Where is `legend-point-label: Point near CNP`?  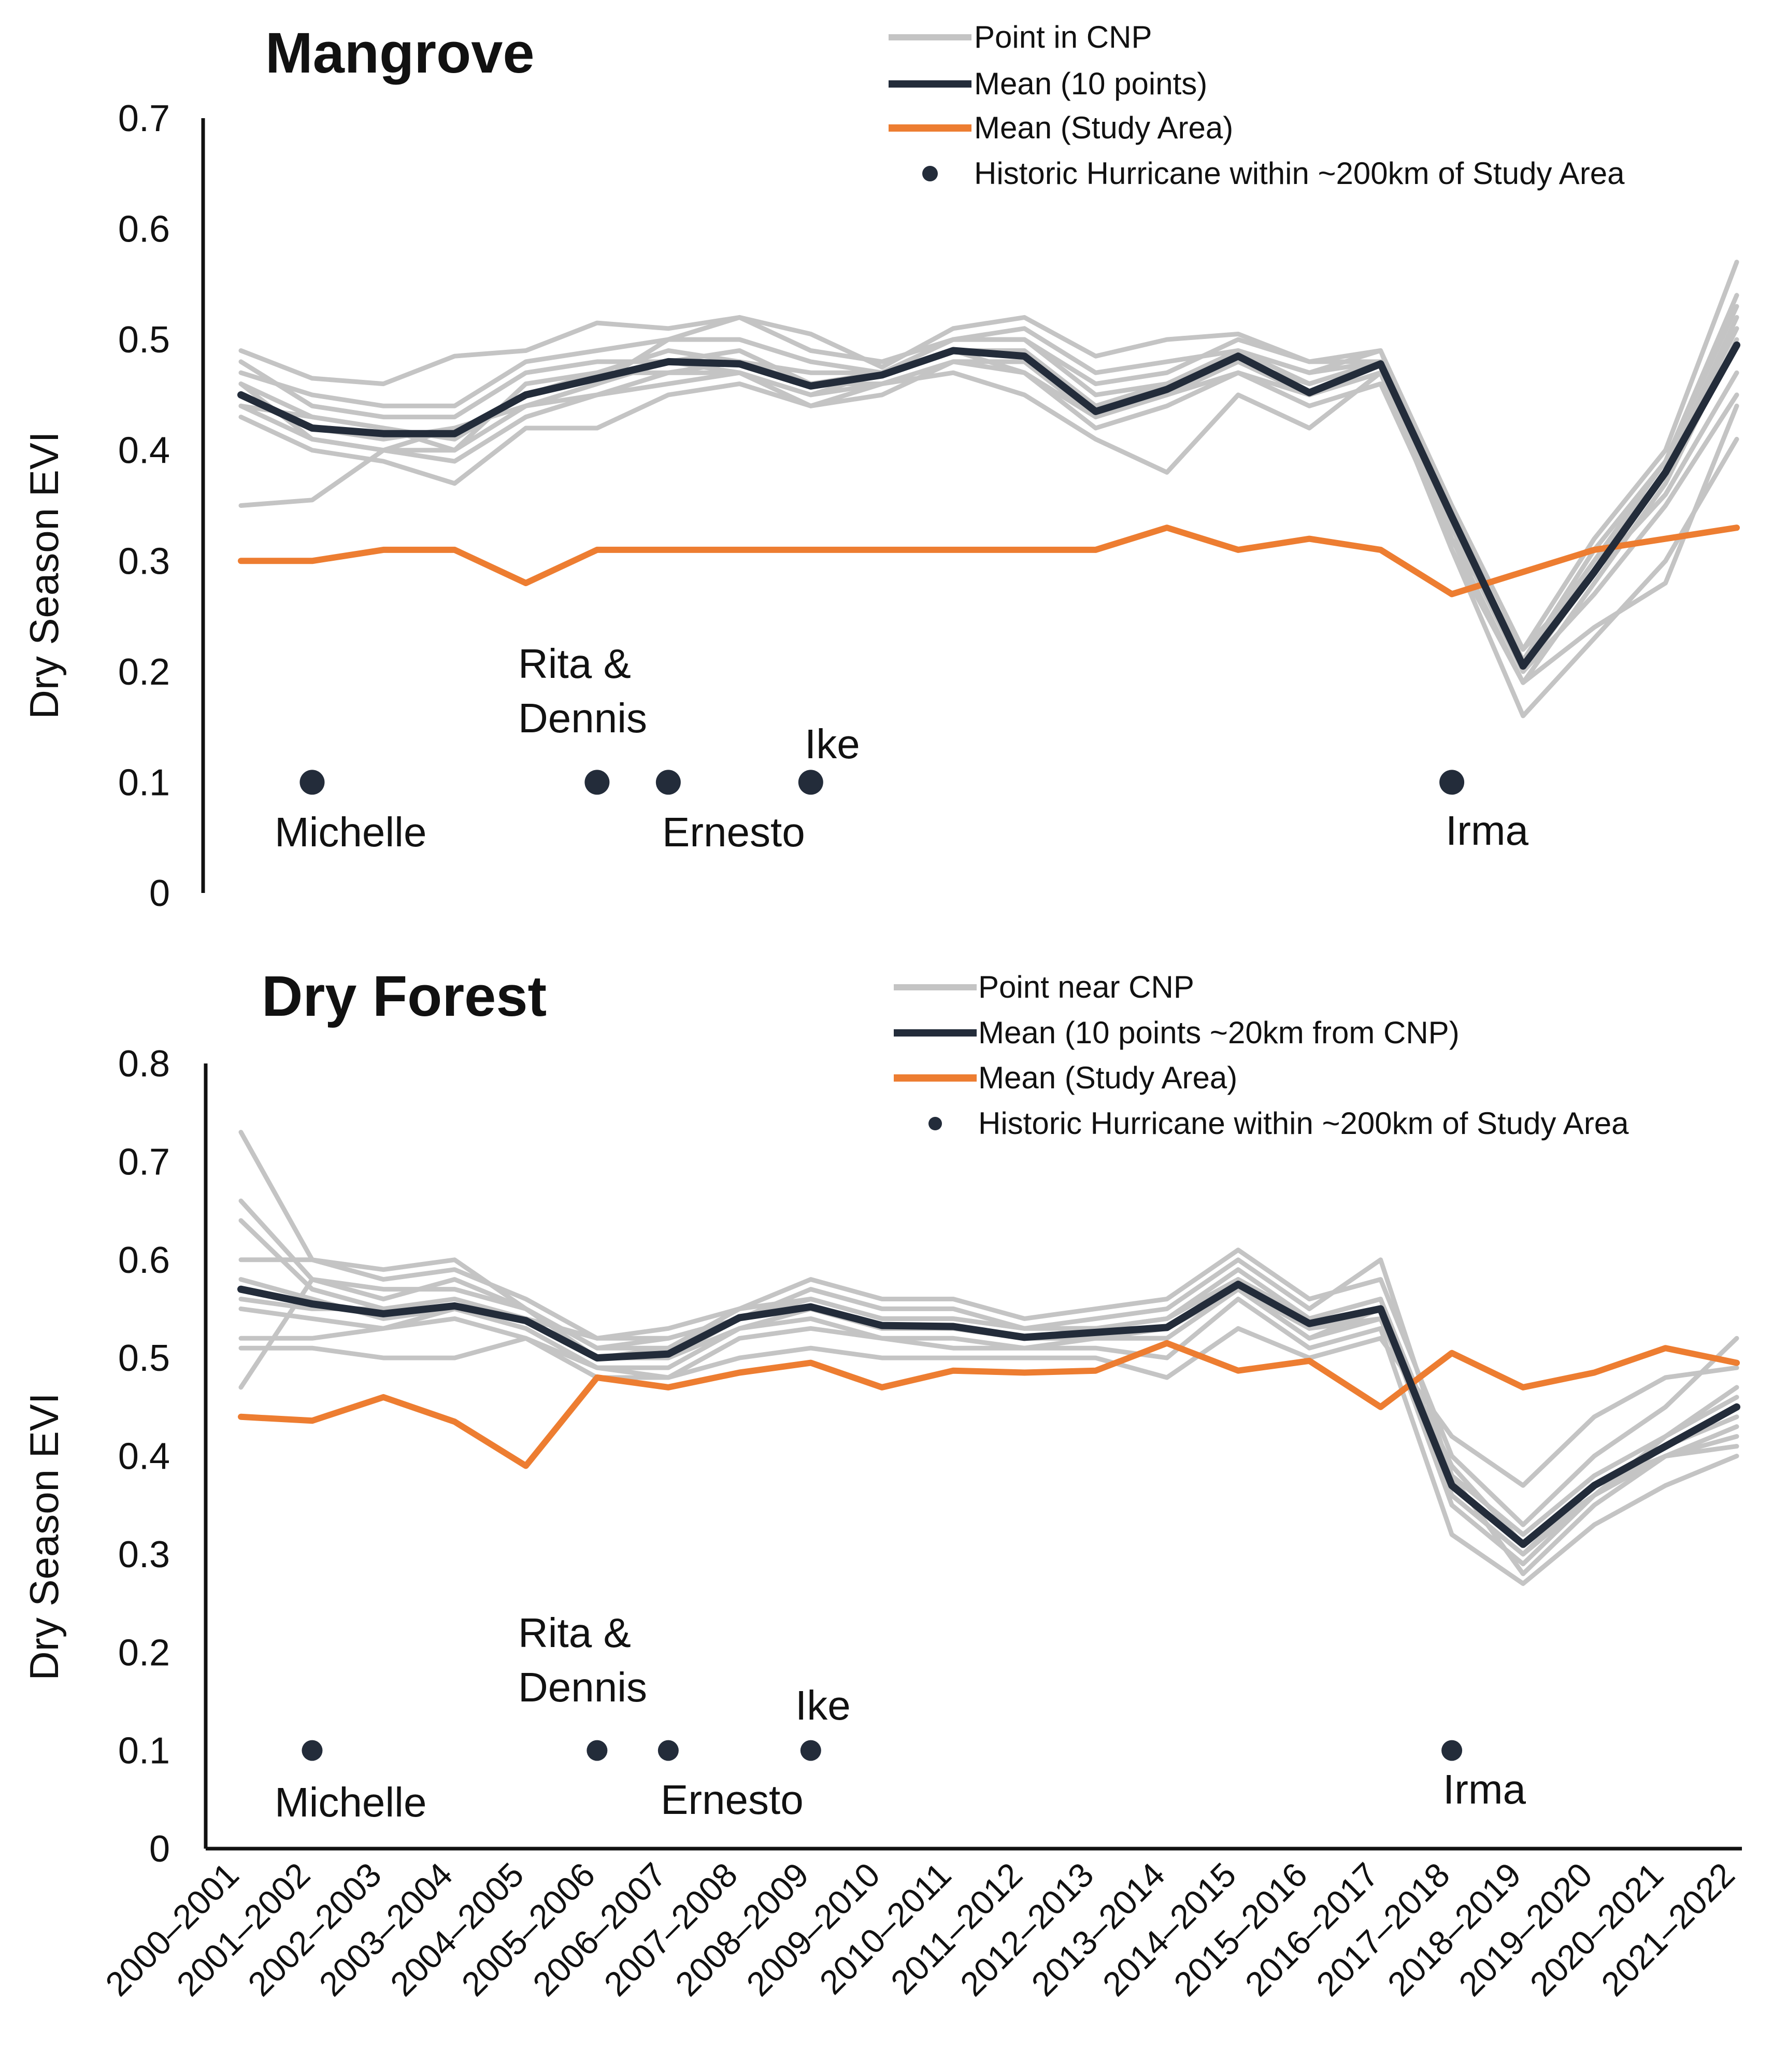 legend-point-label: Point near CNP is located at coordinates (1086, 987).